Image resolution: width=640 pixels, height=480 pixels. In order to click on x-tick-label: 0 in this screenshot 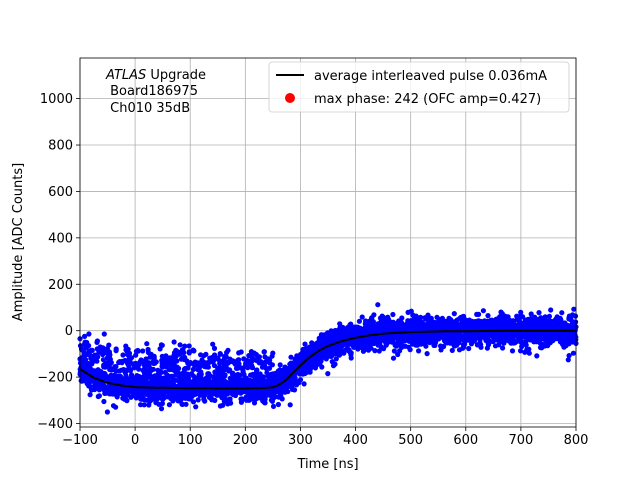, I will do `click(135, 440)`.